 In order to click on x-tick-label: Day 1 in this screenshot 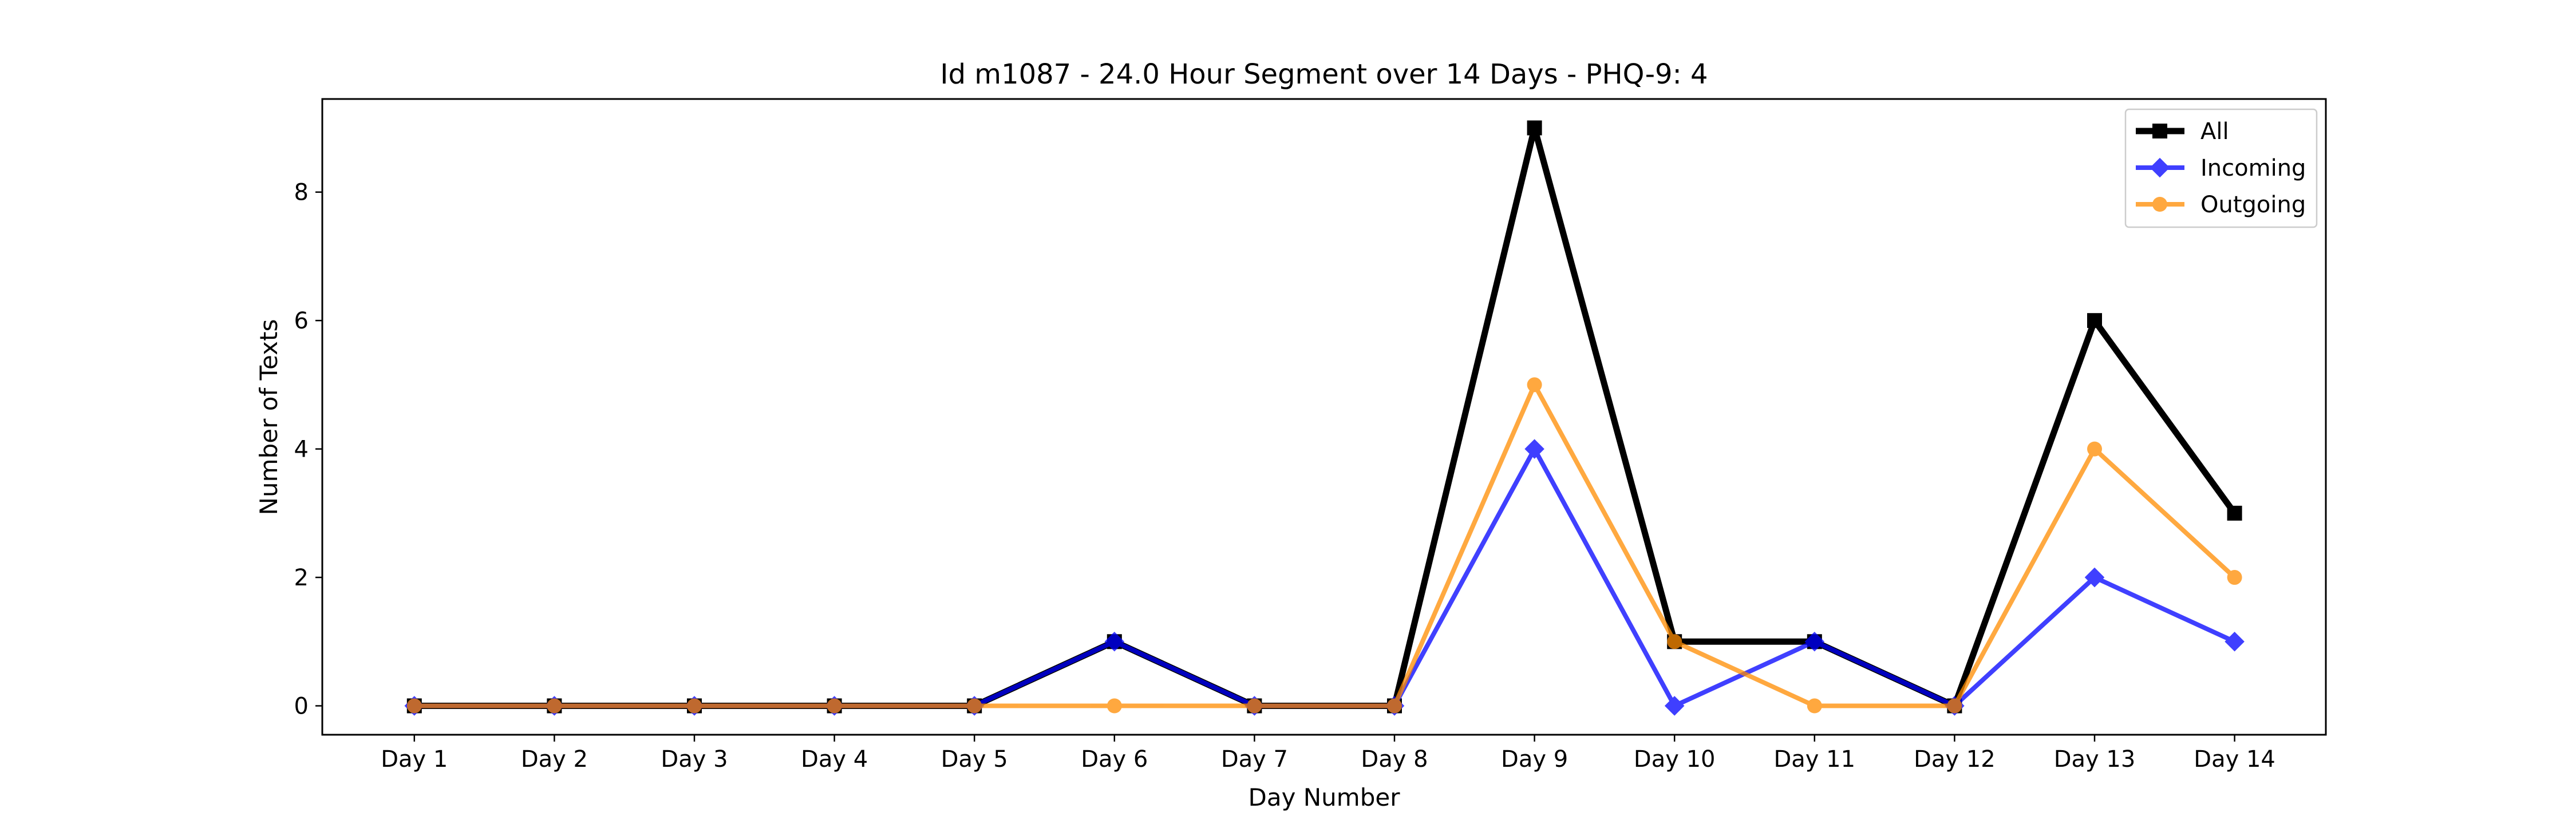, I will do `click(414, 759)`.